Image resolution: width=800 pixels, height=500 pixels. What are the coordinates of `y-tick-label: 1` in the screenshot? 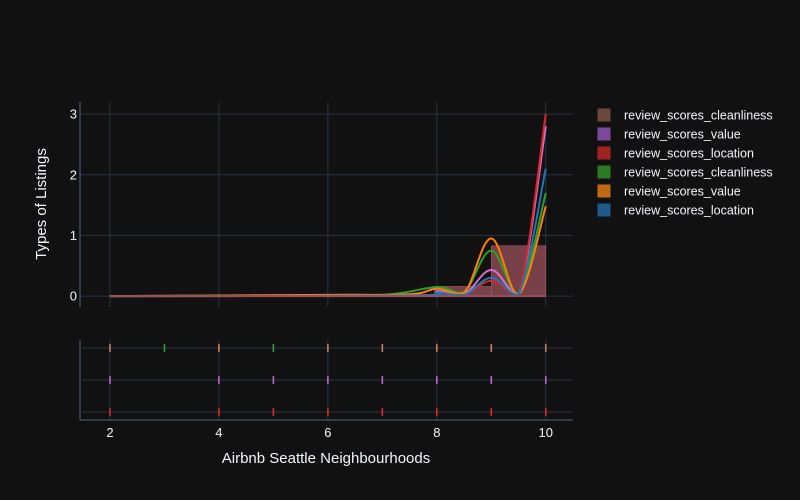 It's located at (73, 235).